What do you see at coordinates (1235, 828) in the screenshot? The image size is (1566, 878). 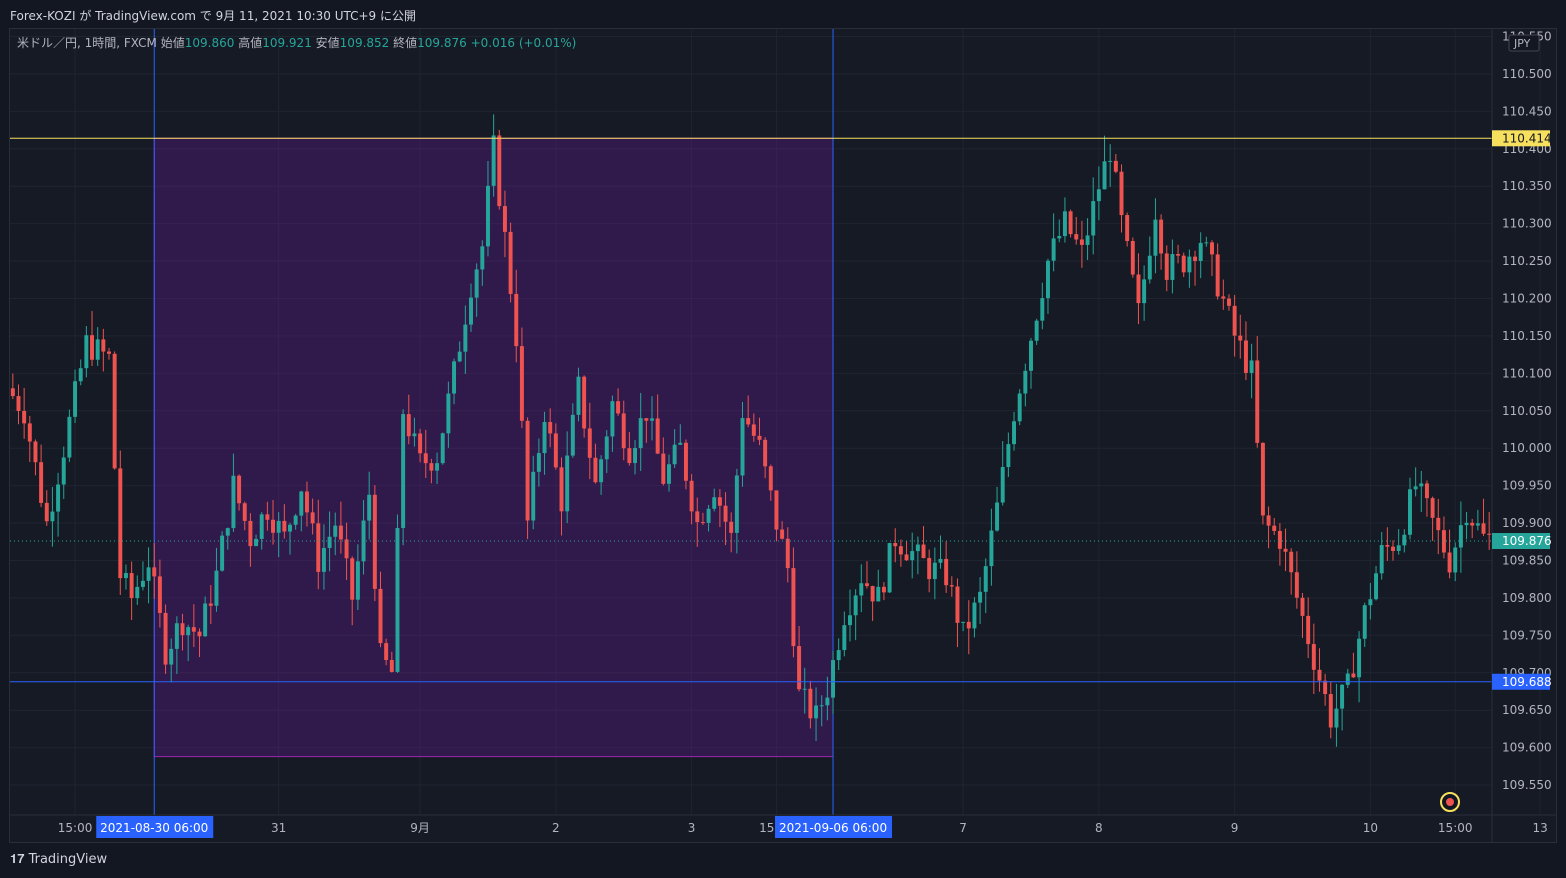 I see `x-tick-label: 9` at bounding box center [1235, 828].